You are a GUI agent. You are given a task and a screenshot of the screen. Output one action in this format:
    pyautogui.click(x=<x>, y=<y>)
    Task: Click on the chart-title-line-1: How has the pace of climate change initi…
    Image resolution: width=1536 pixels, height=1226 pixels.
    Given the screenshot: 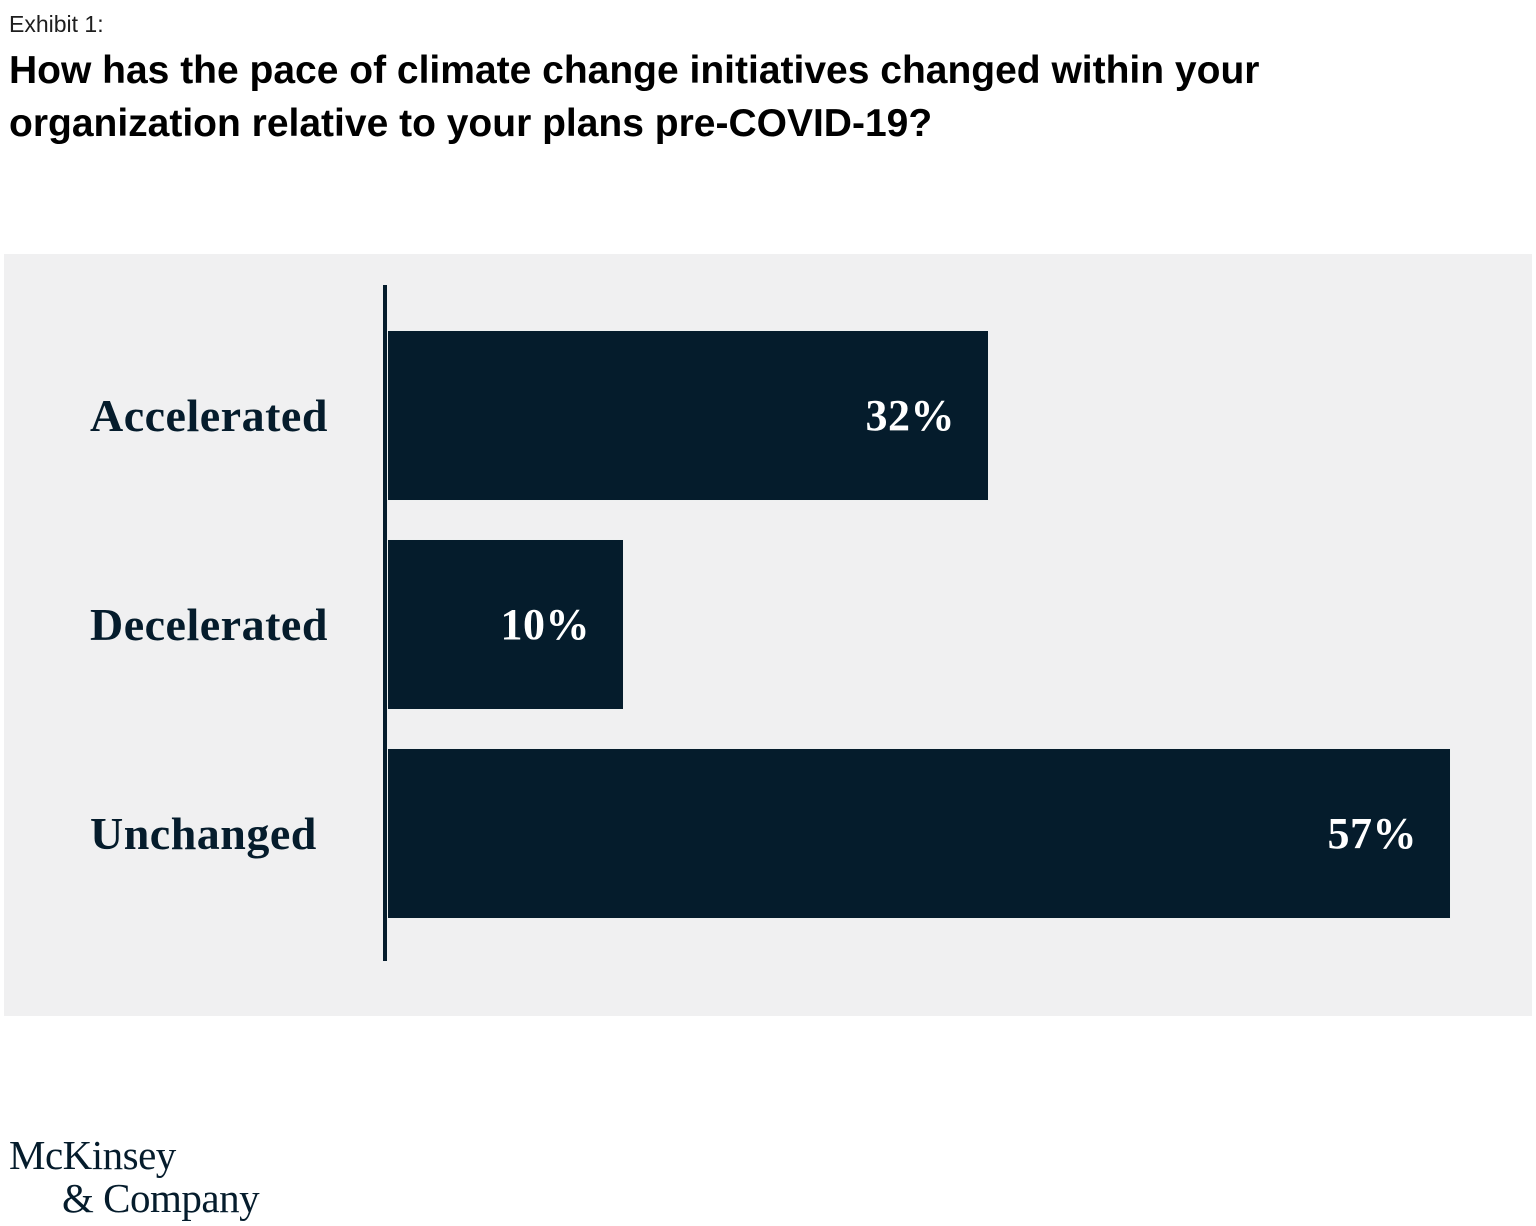 What is the action you would take?
    pyautogui.click(x=634, y=70)
    